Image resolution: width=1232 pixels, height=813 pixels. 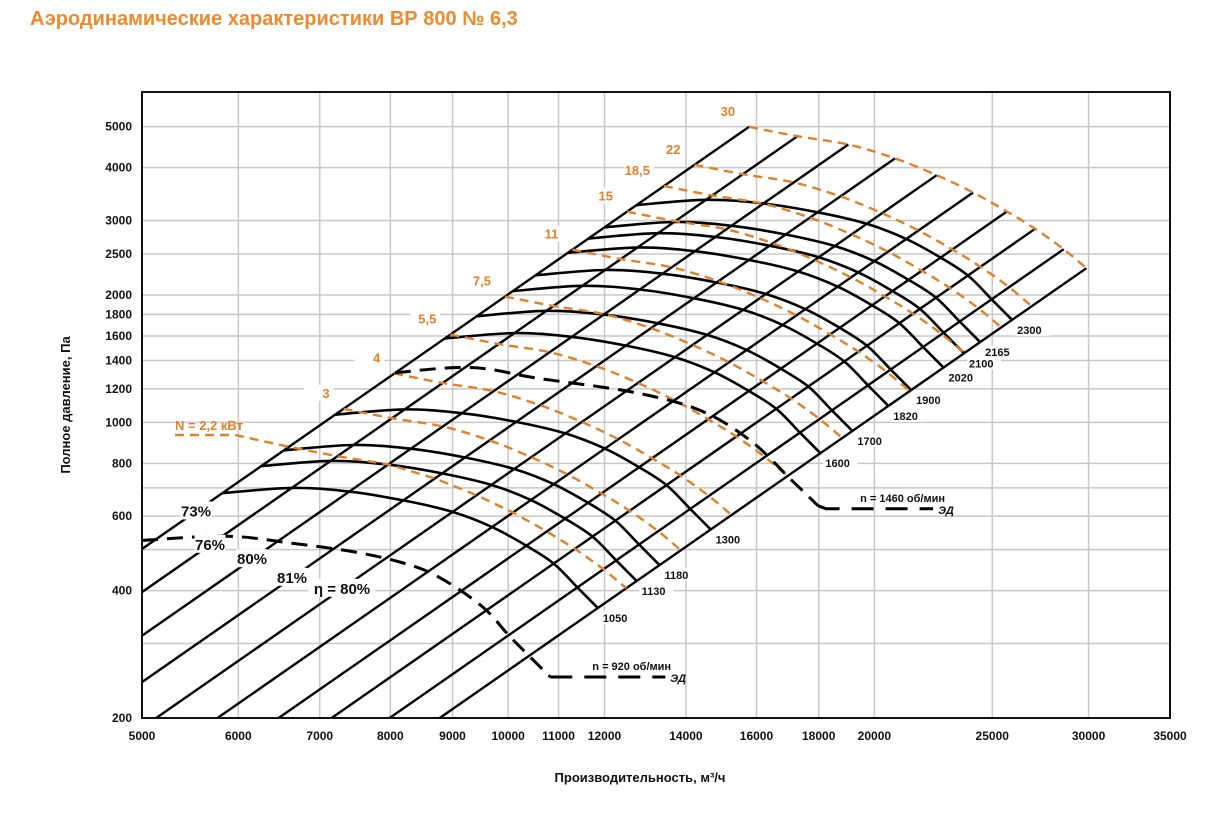 I want to click on x-tick-label: 16000, so click(x=757, y=736).